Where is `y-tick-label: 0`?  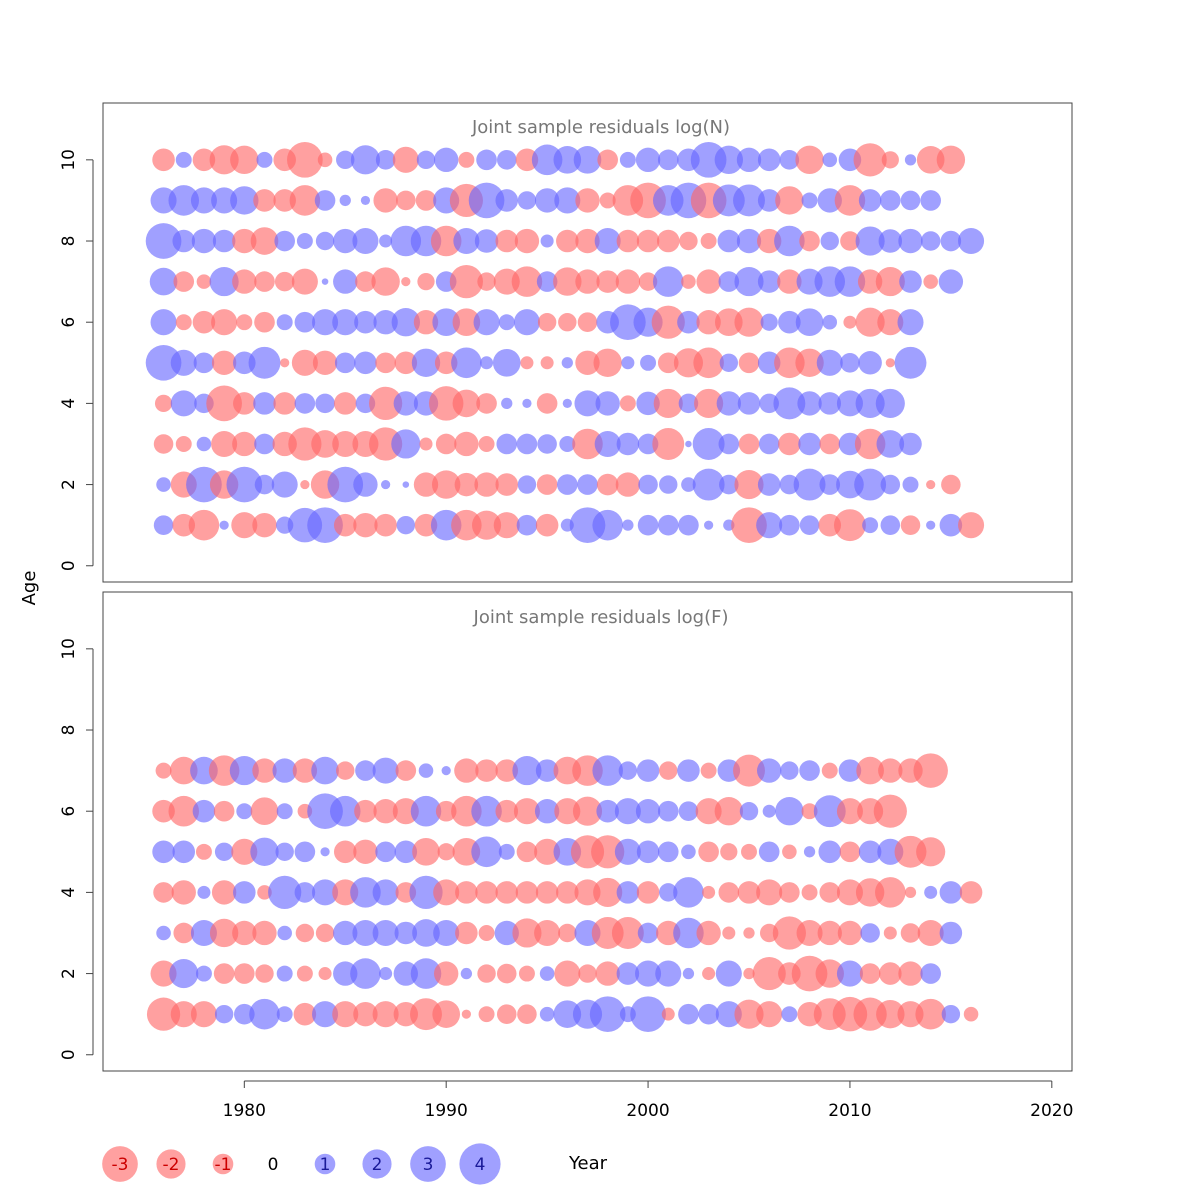
y-tick-label: 0 is located at coordinates (69, 565).